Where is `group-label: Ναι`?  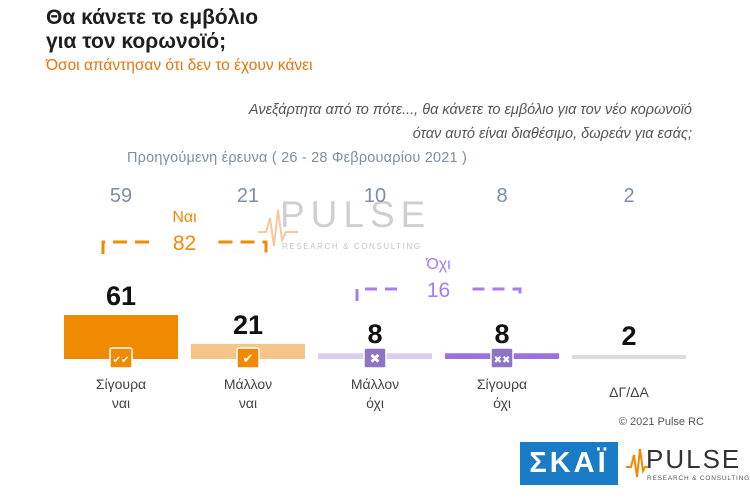
group-label: Ναι is located at coordinates (184, 217).